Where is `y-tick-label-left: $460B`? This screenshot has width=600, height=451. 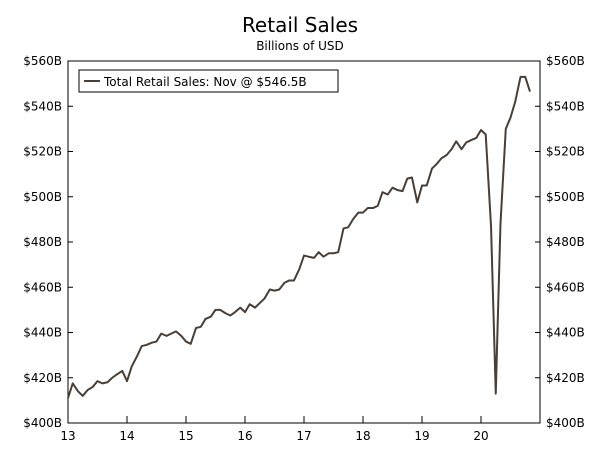
y-tick-label-left: $460B is located at coordinates (42, 287).